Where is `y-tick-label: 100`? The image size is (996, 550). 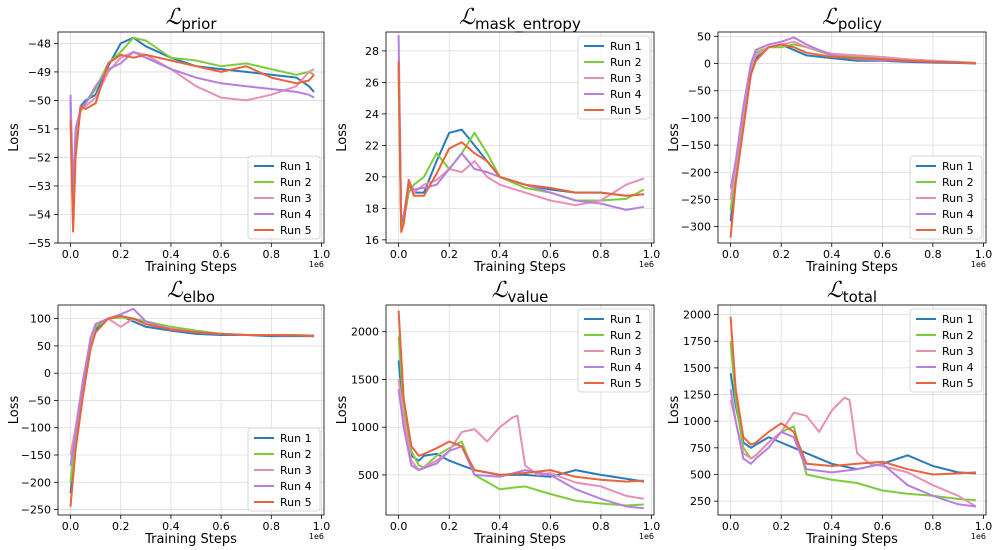
y-tick-label: 100 is located at coordinates (40, 319).